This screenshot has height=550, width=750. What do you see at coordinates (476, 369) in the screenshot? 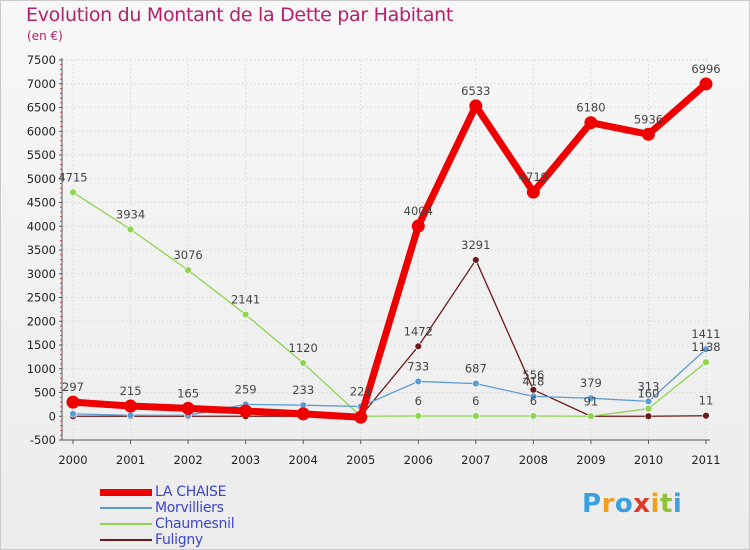
I see `data-label-morvilliers: 687` at bounding box center [476, 369].